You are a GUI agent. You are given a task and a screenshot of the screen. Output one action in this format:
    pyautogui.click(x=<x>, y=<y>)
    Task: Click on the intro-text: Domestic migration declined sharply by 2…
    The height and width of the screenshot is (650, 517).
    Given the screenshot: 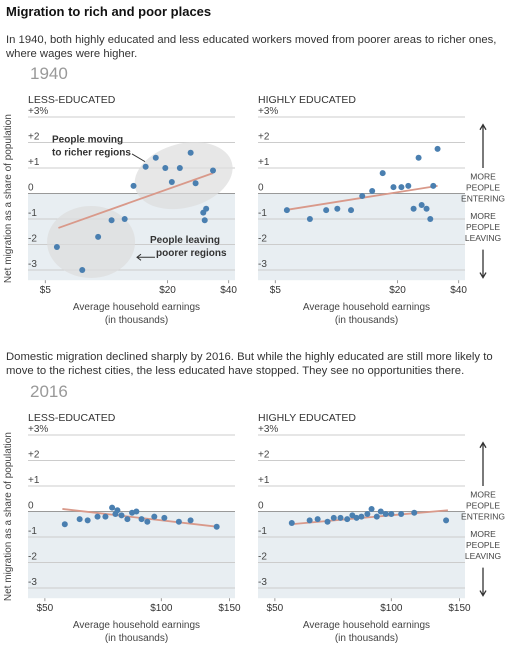 What is the action you would take?
    pyautogui.click(x=249, y=364)
    